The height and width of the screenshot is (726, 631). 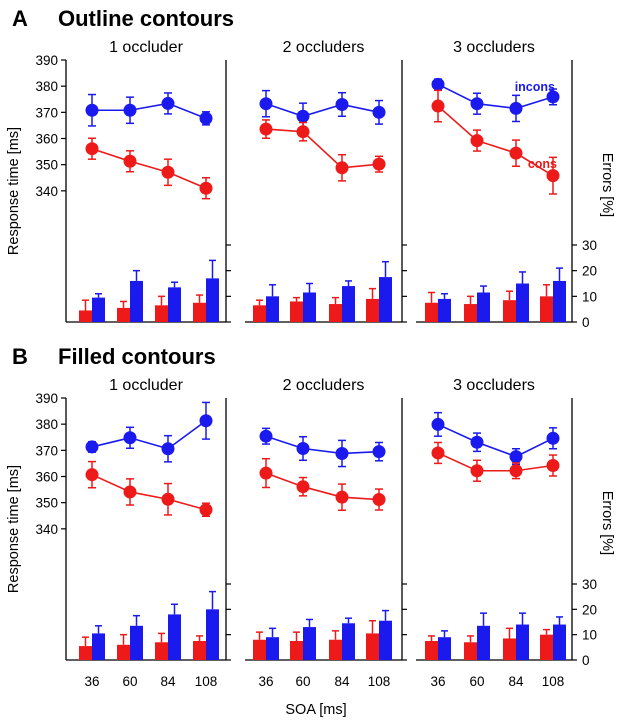 I want to click on error-y-tick-label: 20, so click(x=589, y=609).